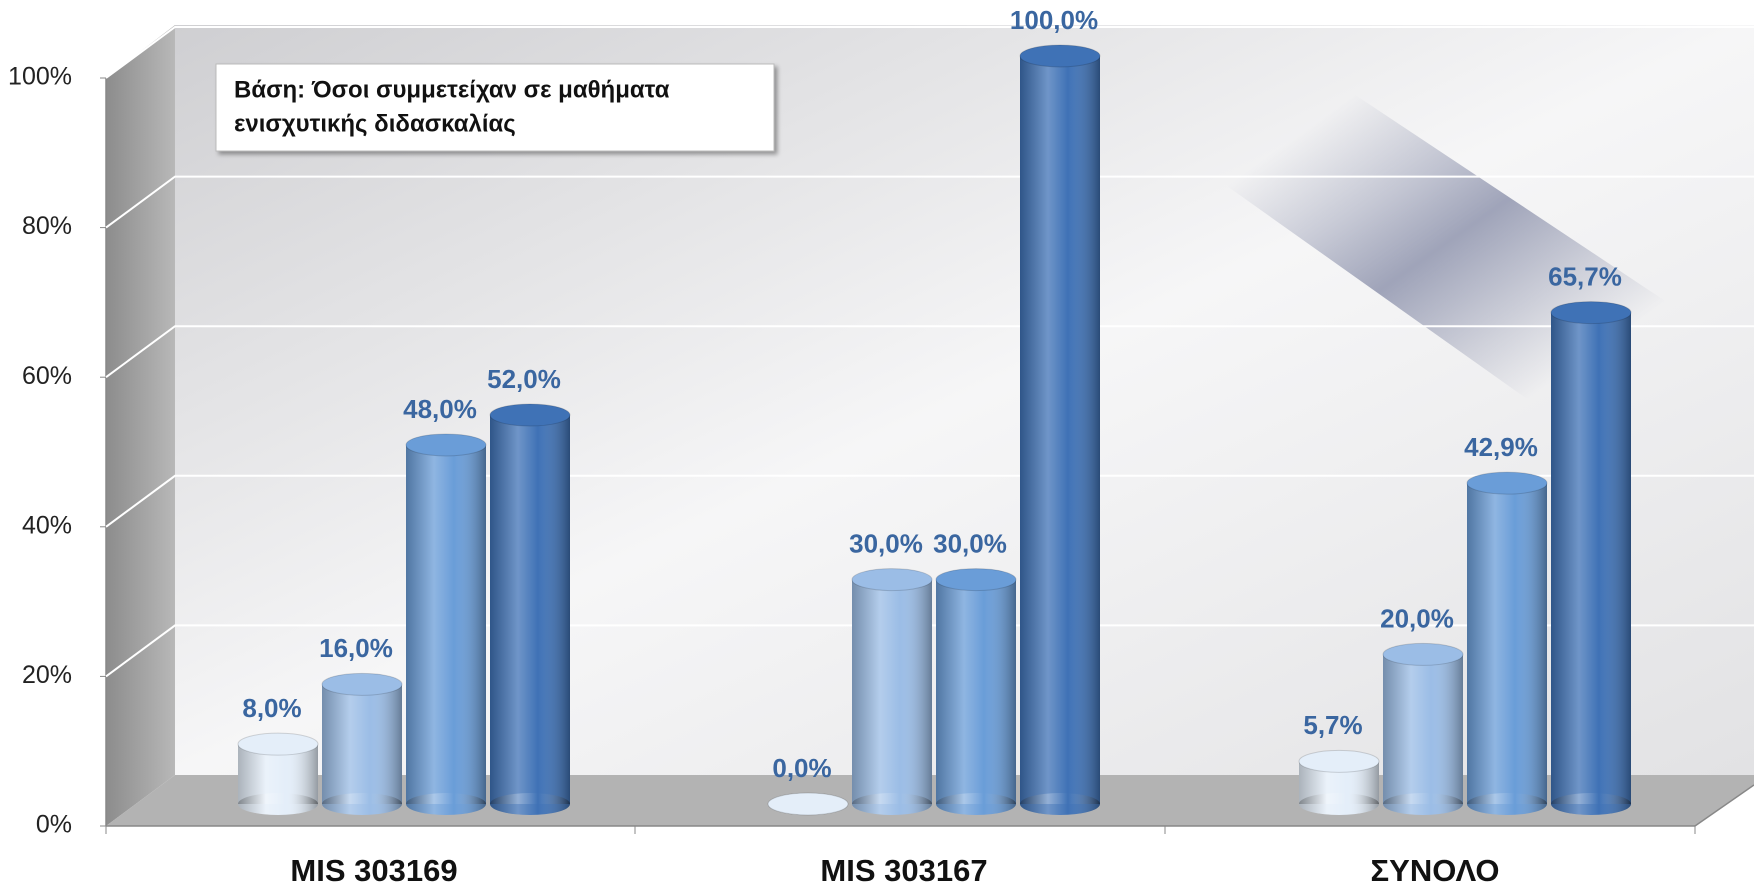 This screenshot has width=1754, height=890. What do you see at coordinates (801, 768) in the screenshot?
I see `value-label: 0,0%` at bounding box center [801, 768].